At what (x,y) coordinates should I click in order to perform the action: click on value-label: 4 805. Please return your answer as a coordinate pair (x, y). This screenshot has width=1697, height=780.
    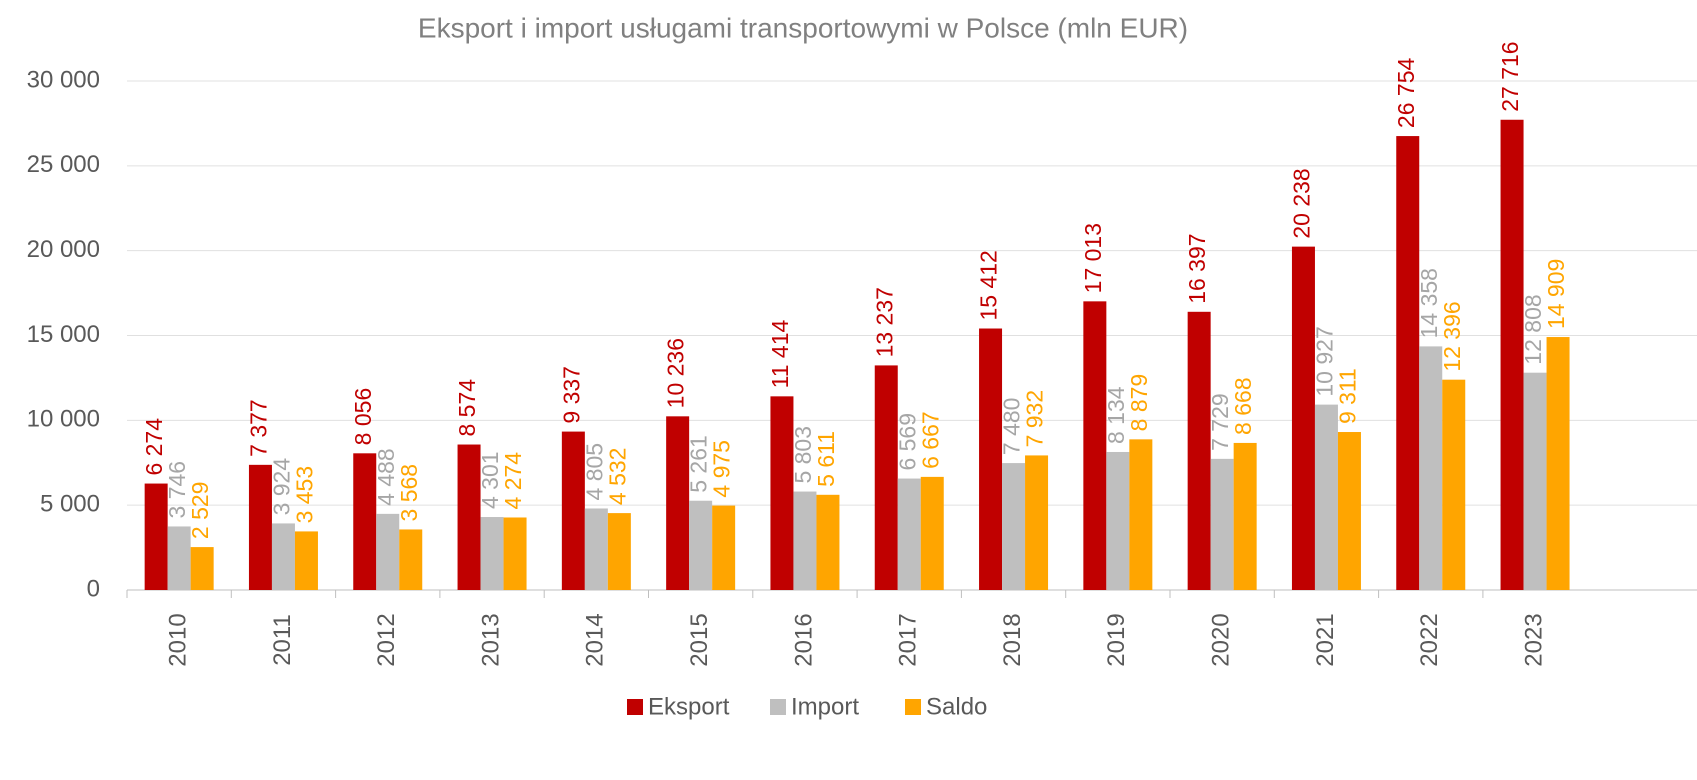
    Looking at the image, I should click on (594, 472).